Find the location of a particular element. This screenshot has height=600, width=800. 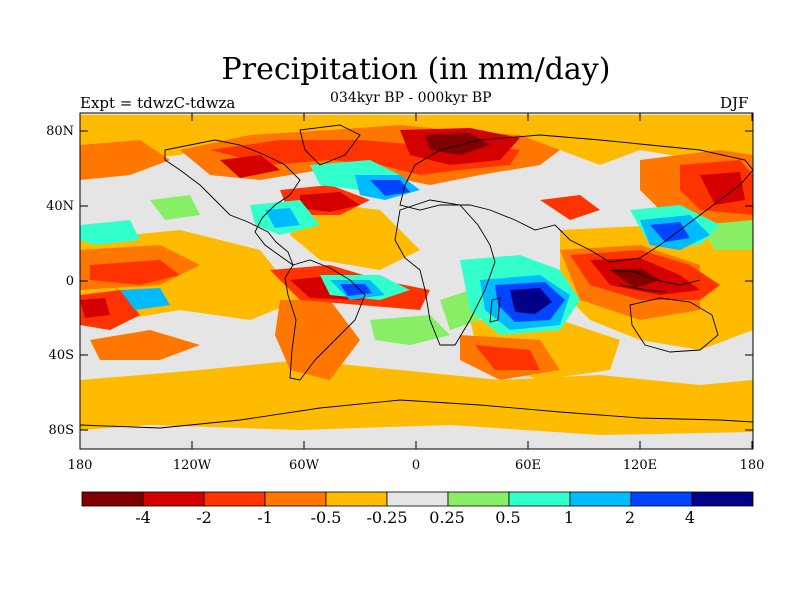

lon-tick-label-120e: 120E is located at coordinates (640, 465).